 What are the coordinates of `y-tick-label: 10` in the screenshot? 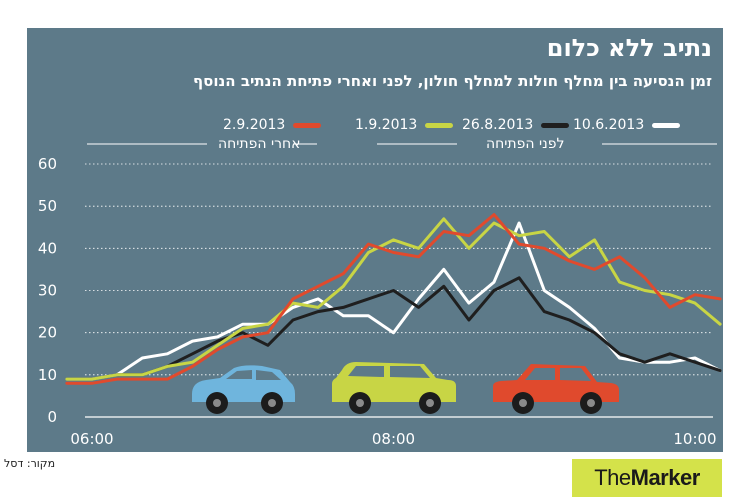 It's located at (47, 375).